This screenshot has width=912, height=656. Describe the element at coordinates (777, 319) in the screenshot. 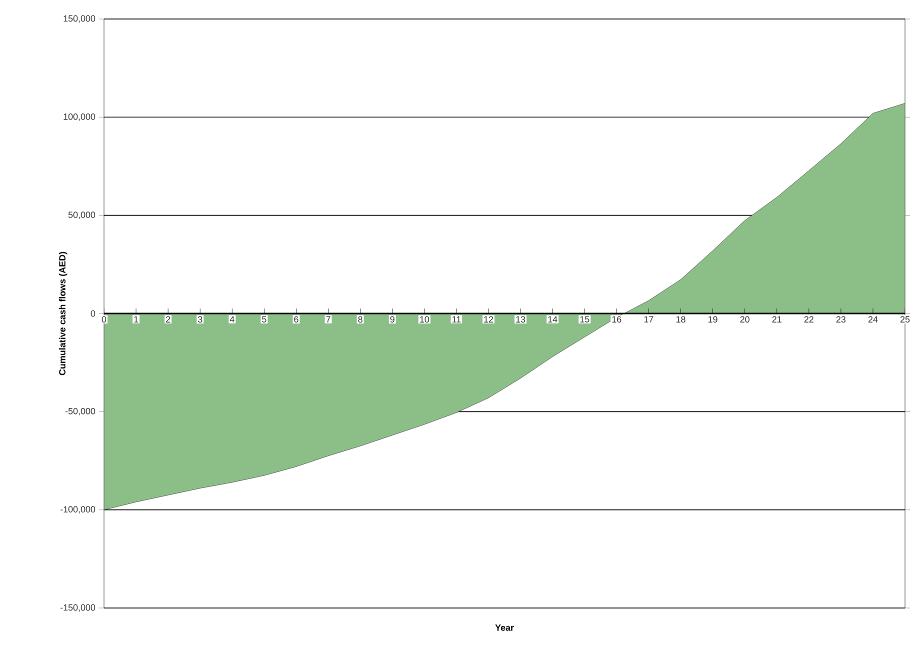

I see `x-tick-label: 21` at that location.